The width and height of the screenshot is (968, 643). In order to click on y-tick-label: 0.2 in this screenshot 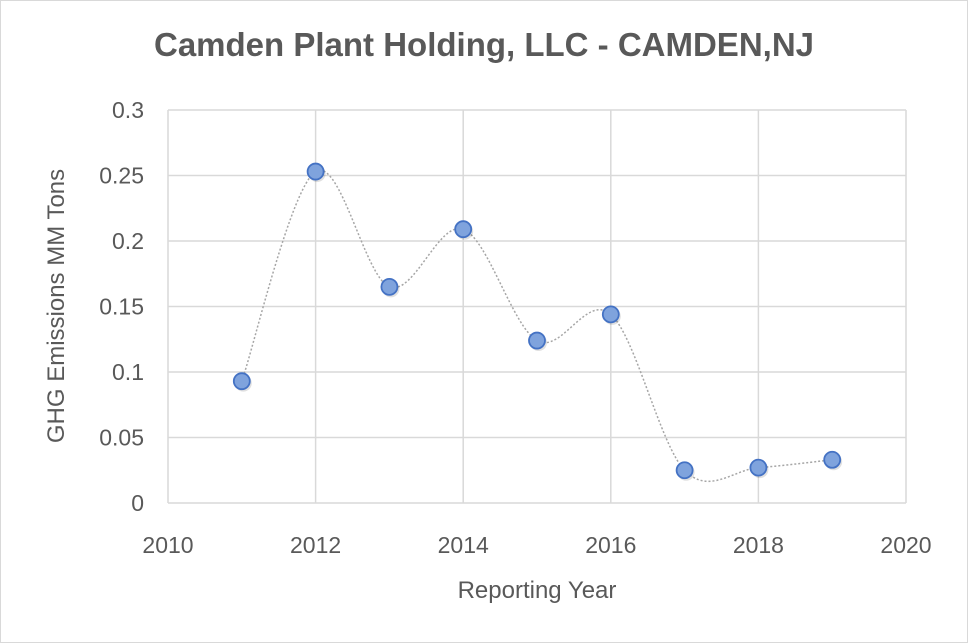, I will do `click(128, 241)`.